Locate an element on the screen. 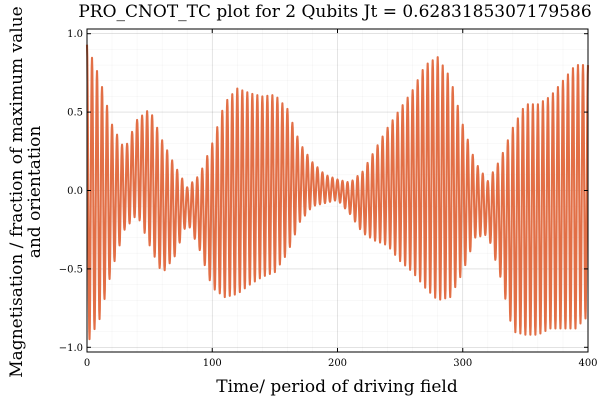 The image size is (600, 400). y-tick-label: 1.0 is located at coordinates (75, 34).